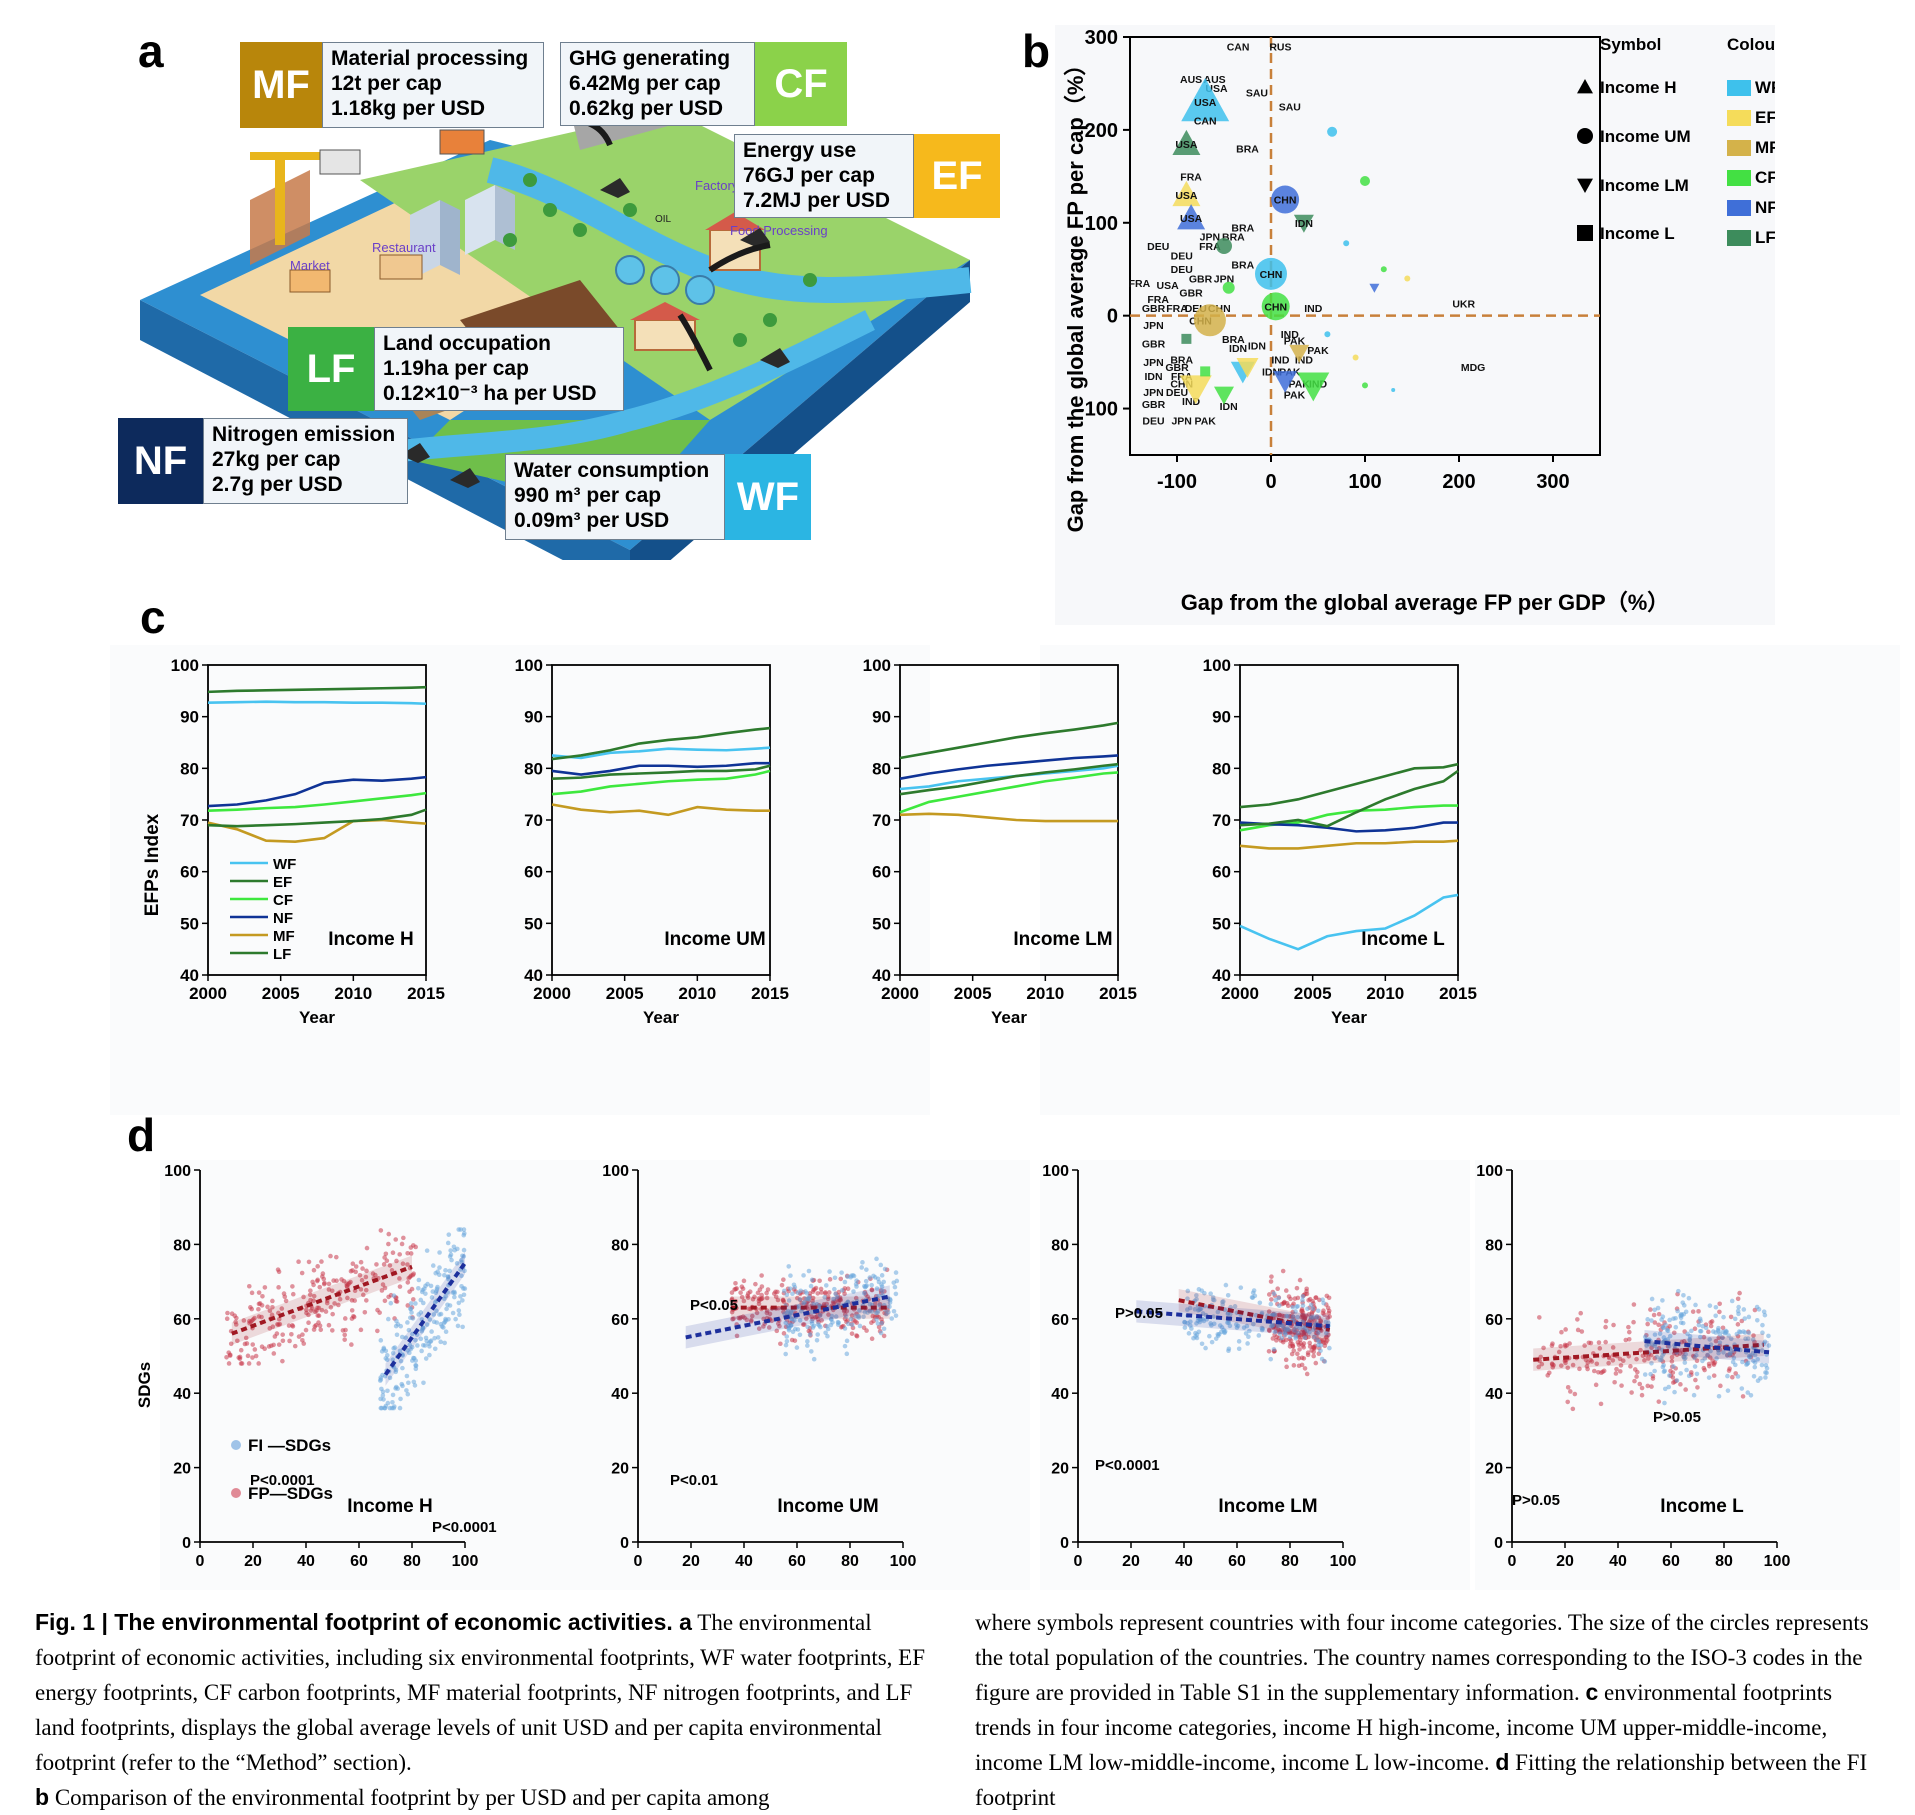 Image resolution: width=1915 pixels, height=1815 pixels. What do you see at coordinates (282, 954) in the screenshot?
I see `c-legend-label: LF` at bounding box center [282, 954].